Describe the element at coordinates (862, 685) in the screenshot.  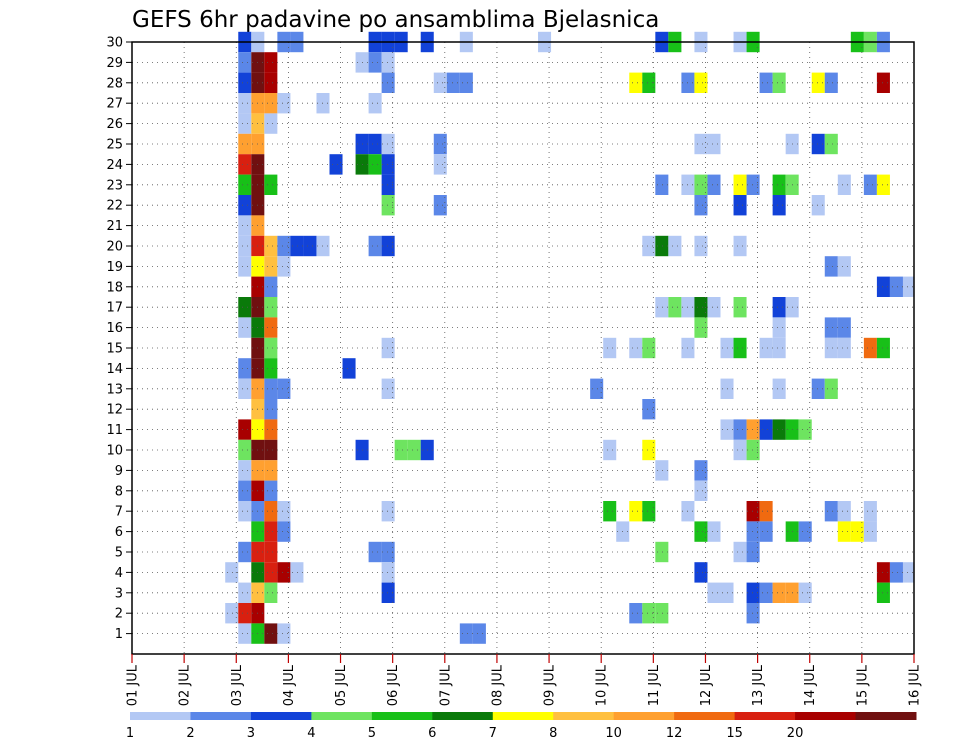
I see `x-tick-label: 15 JUL` at that location.